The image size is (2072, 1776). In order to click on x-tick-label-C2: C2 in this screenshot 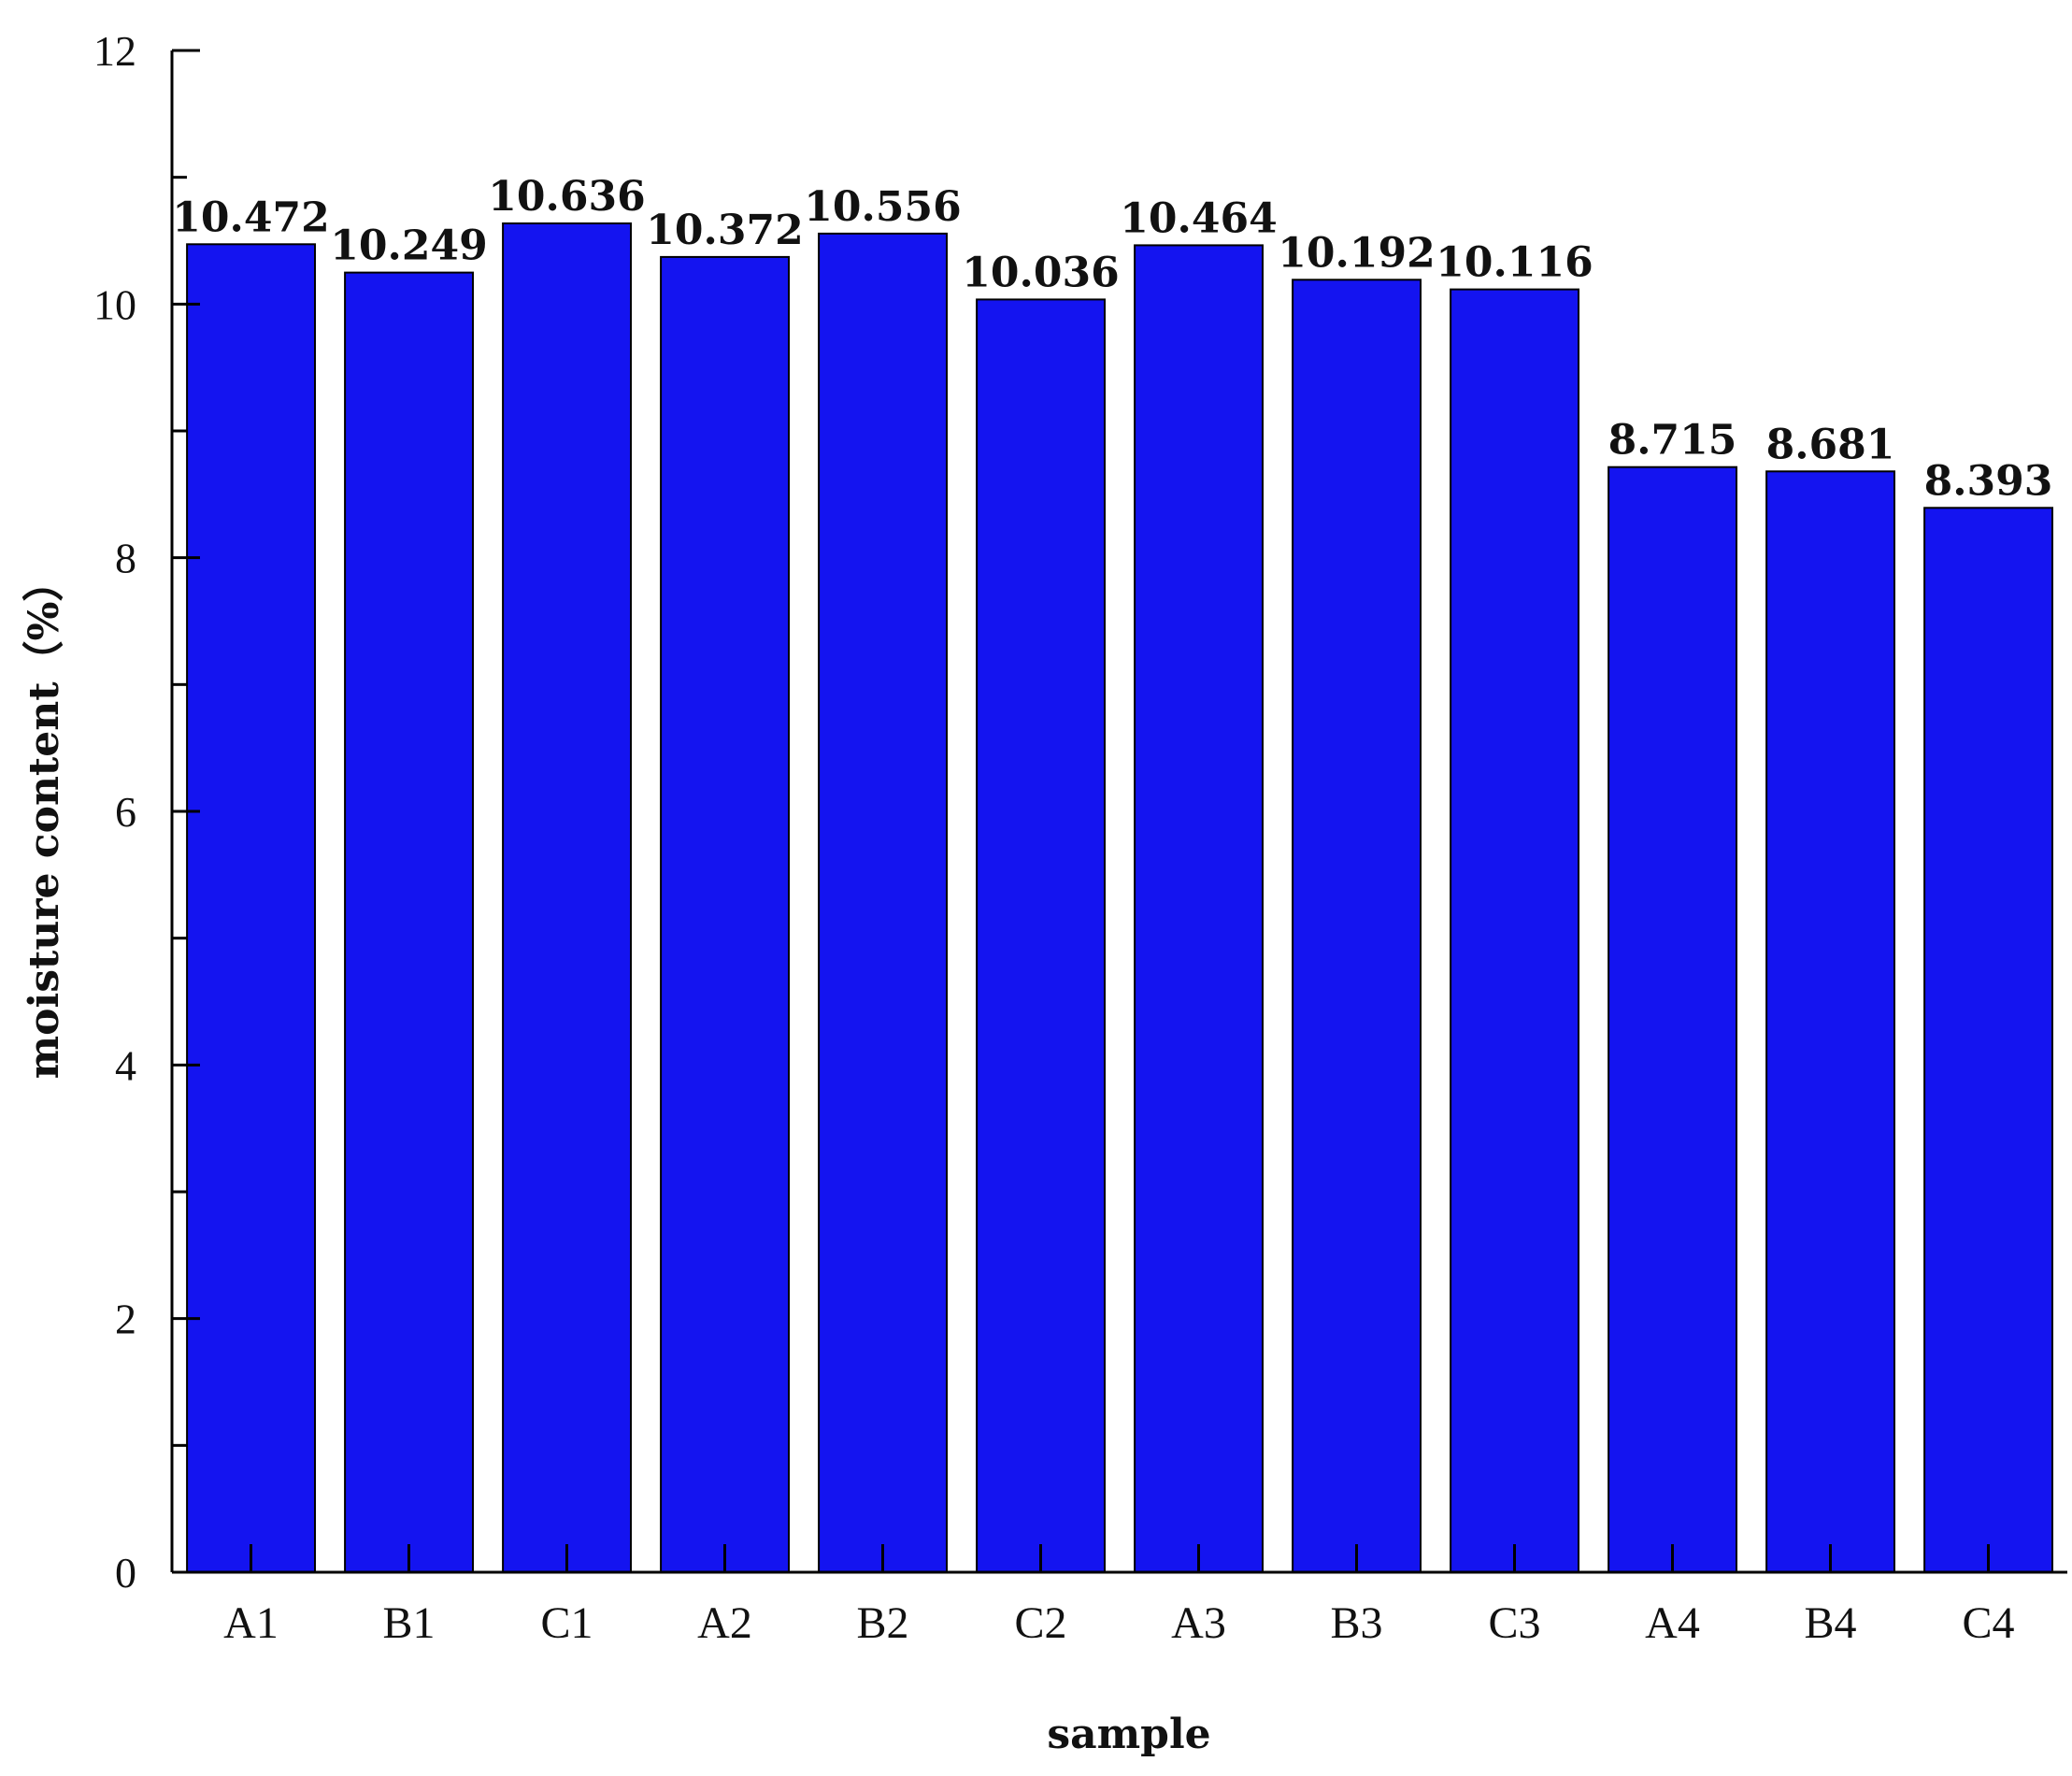, I will do `click(1040, 1623)`.